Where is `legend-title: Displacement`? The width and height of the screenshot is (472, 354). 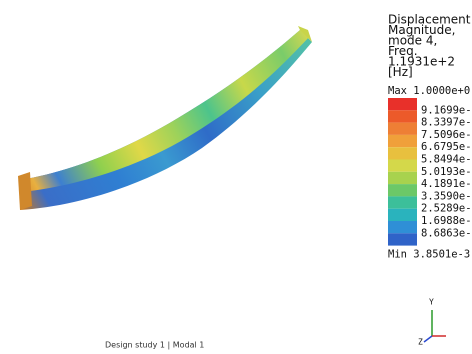
legend-title: Displacement is located at coordinates (429, 20).